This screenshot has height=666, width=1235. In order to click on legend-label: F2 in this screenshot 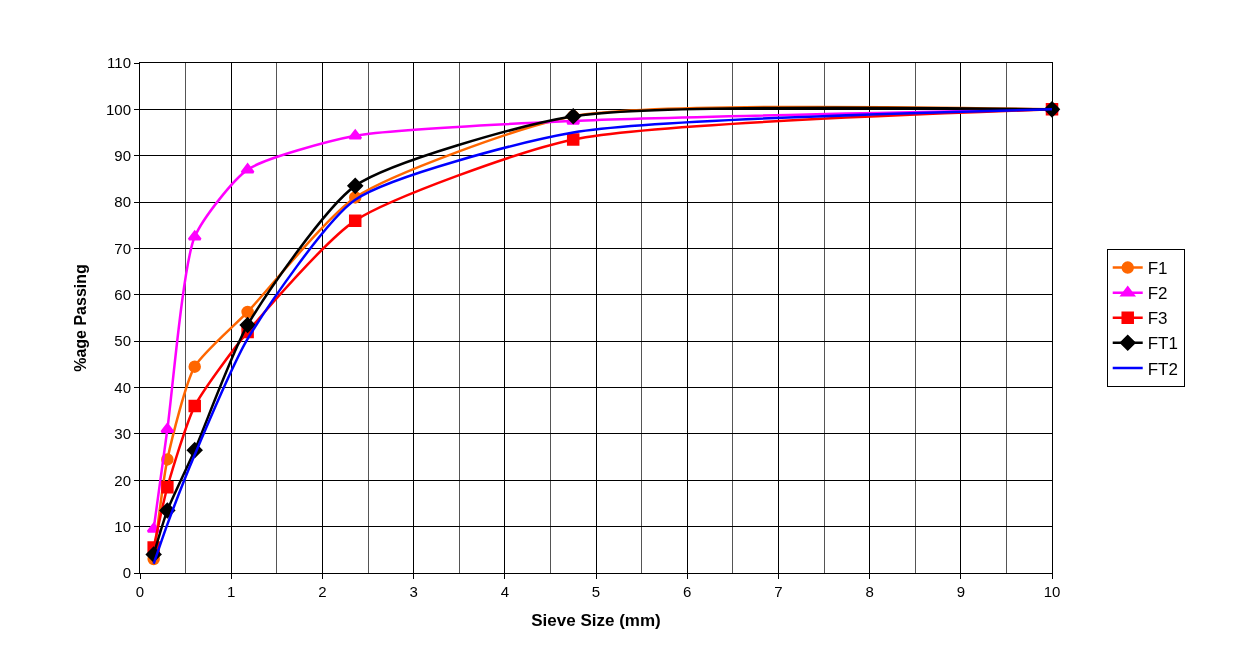, I will do `click(1157, 294)`.